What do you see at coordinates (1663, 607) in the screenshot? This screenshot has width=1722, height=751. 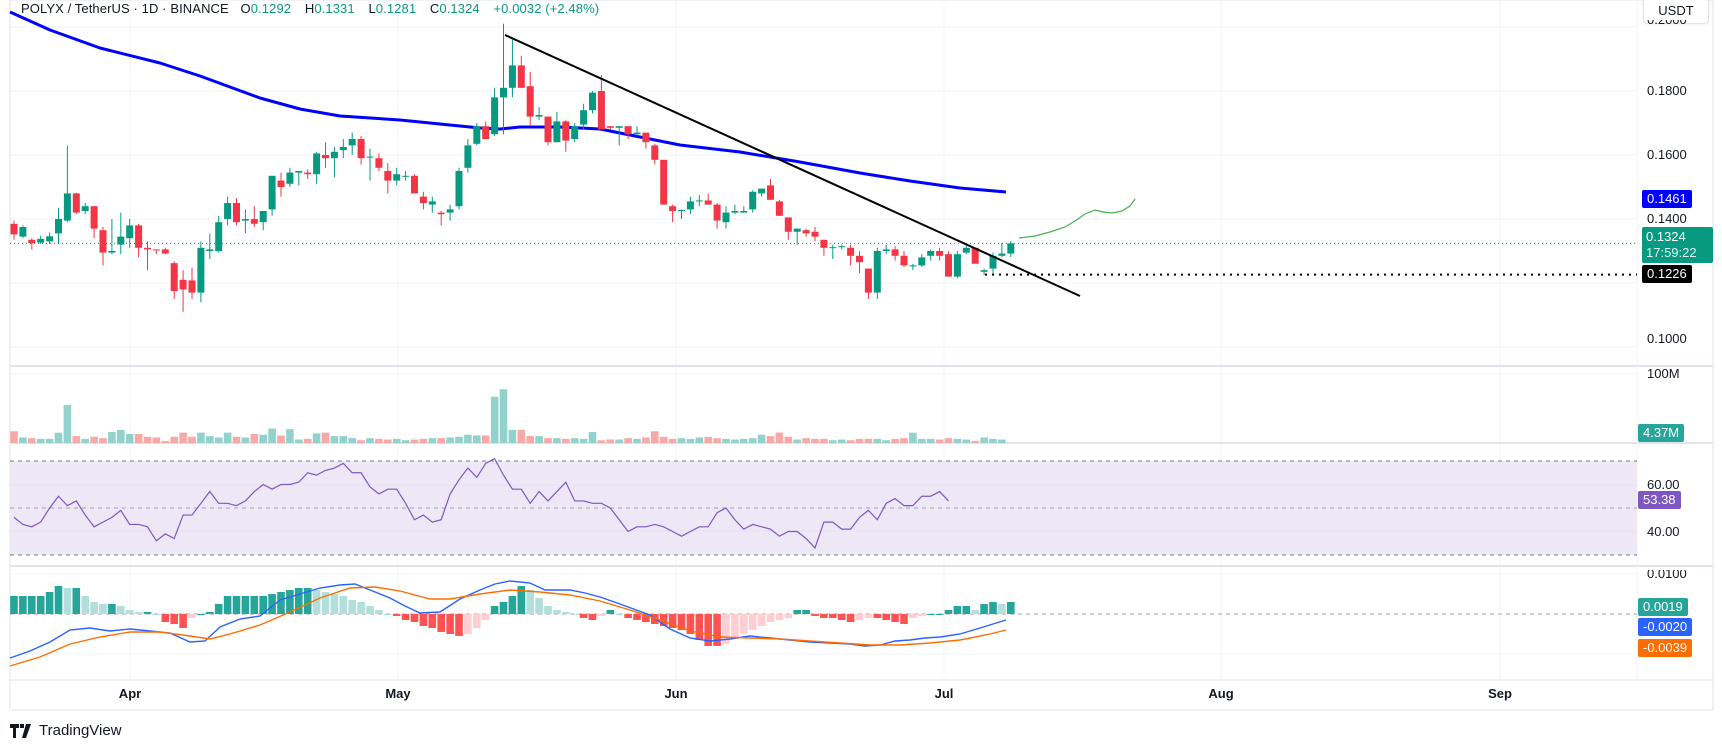 I see `macd-histogram-tag: 0.0019` at bounding box center [1663, 607].